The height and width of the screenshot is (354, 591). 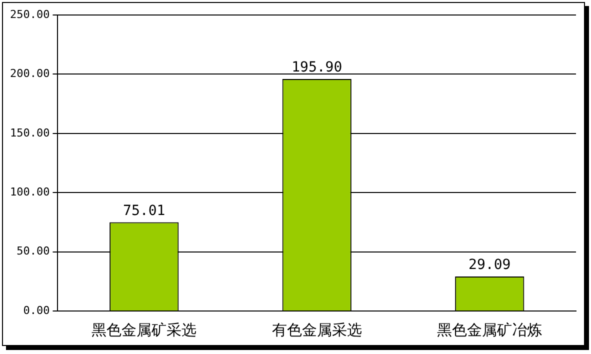 What do you see at coordinates (144, 210) in the screenshot?
I see `data-label: 75.01` at bounding box center [144, 210].